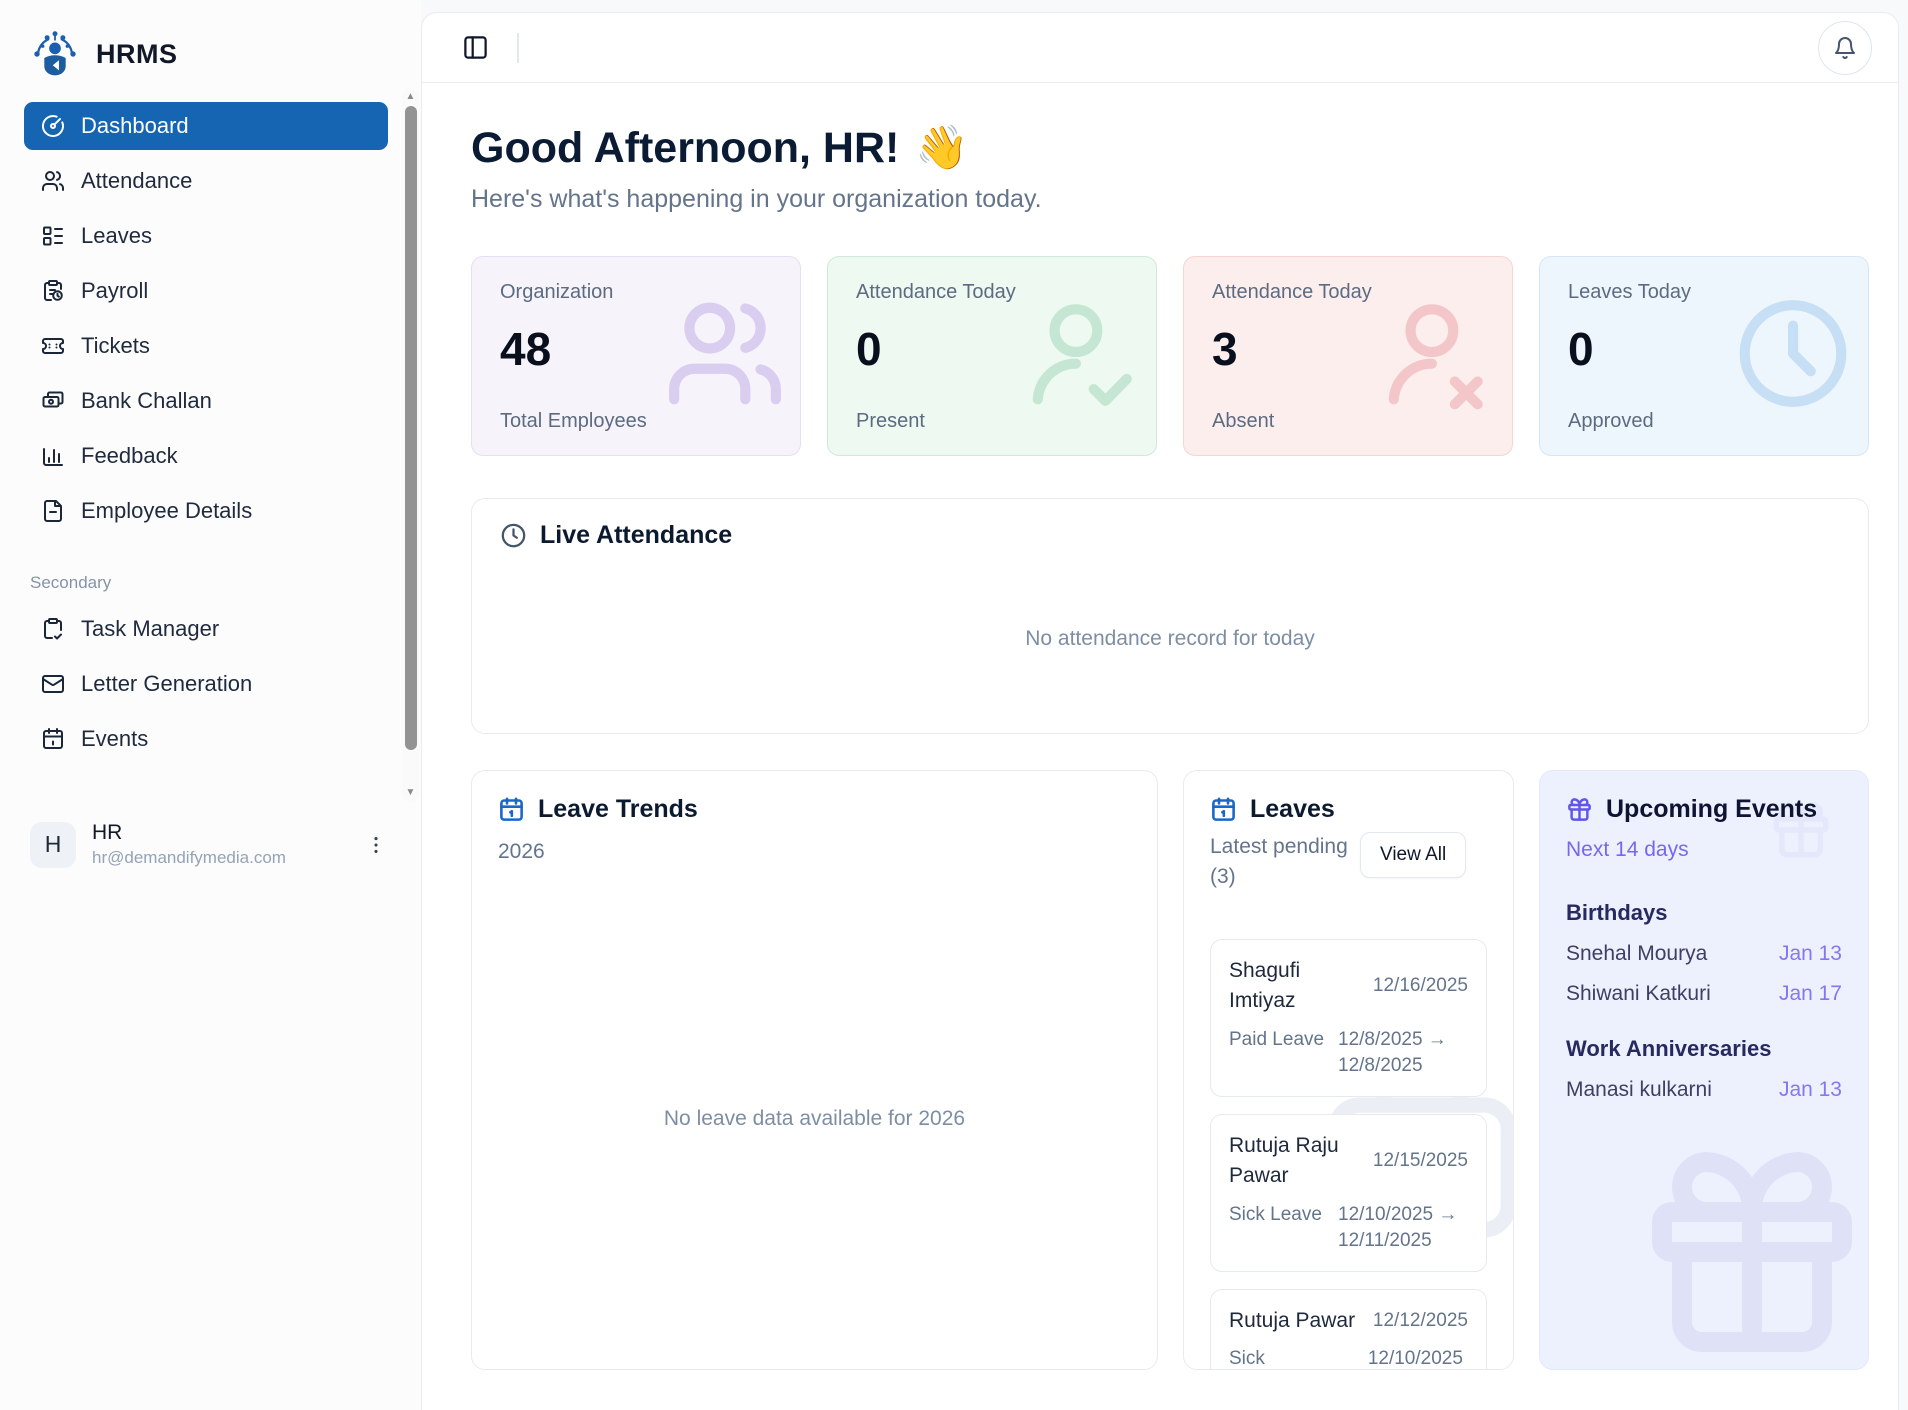 The width and height of the screenshot is (1908, 1410). Describe the element at coordinates (210, 44) in the screenshot. I see `logo: HRMS` at that location.